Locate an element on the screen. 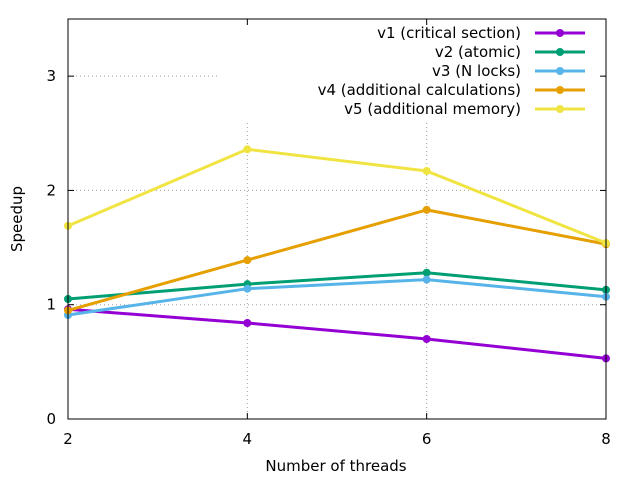 This screenshot has width=640, height=480. legend-label-v1: v1 (critical section) is located at coordinates (449, 33).